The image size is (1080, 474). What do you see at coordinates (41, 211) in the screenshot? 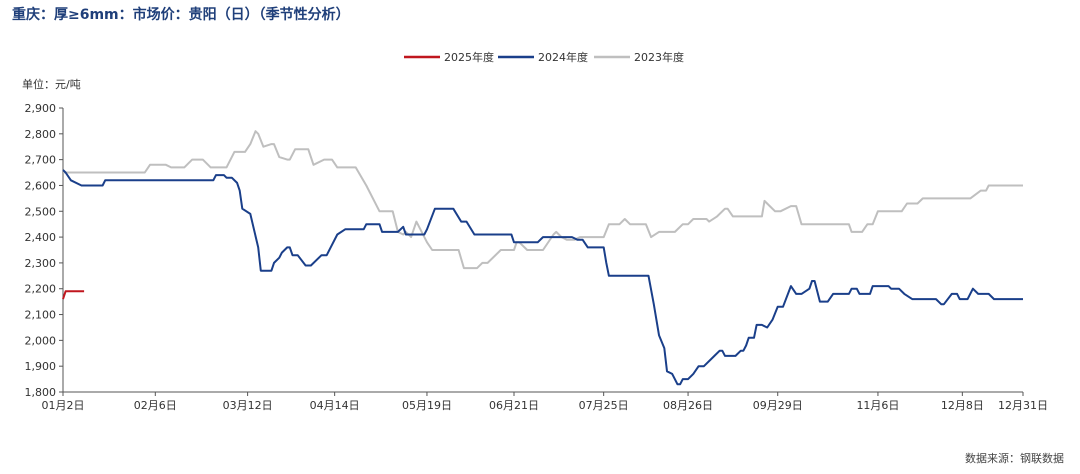
I see `y-tick-label: 2,500` at bounding box center [41, 211].